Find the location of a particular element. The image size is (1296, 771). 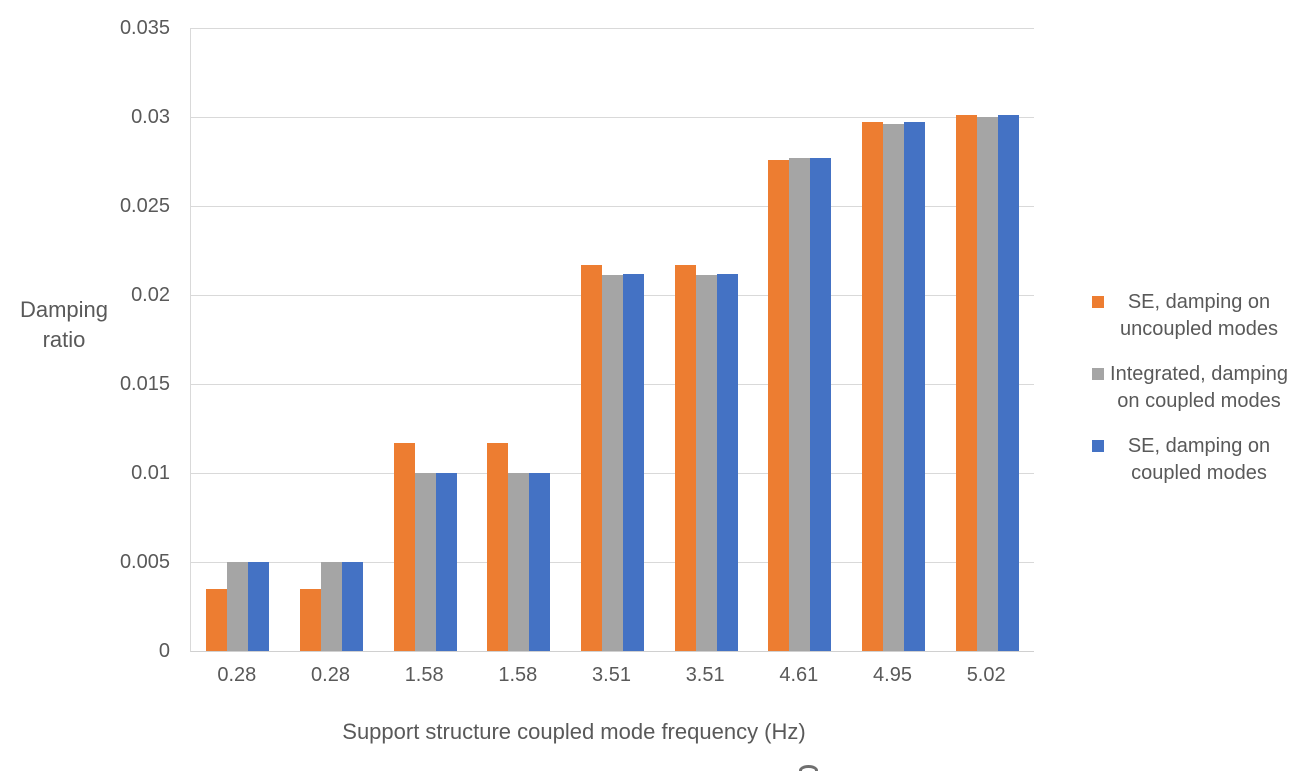

x-tick-label: 5.02 is located at coordinates (986, 675).